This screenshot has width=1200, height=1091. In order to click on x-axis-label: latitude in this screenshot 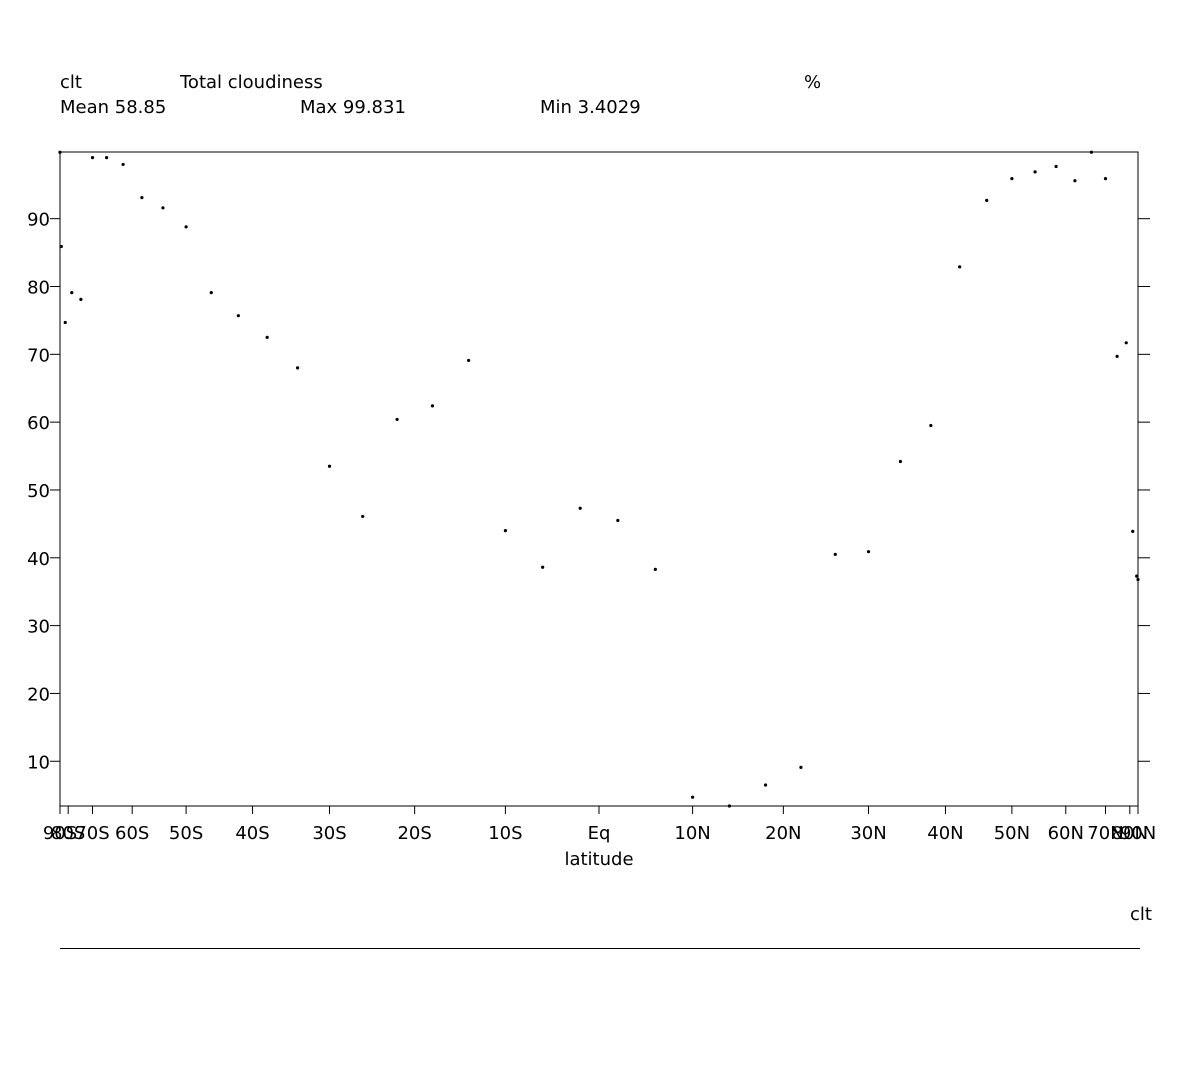, I will do `click(598, 859)`.